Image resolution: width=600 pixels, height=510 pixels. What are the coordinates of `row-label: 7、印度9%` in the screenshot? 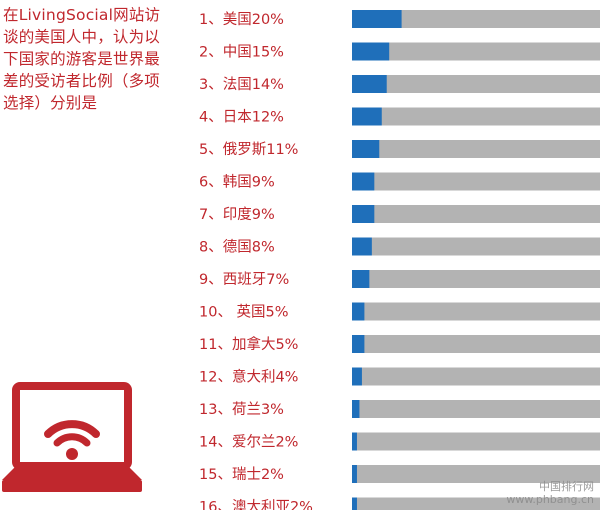 It's located at (237, 214).